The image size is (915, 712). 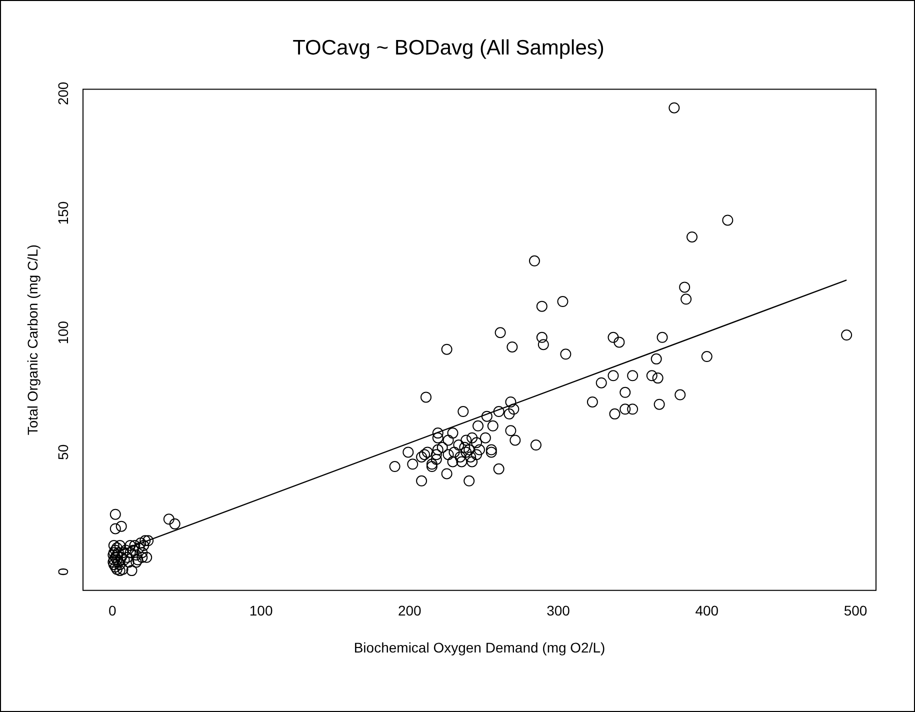 What do you see at coordinates (112, 610) in the screenshot?
I see `x-tick-label: 0` at bounding box center [112, 610].